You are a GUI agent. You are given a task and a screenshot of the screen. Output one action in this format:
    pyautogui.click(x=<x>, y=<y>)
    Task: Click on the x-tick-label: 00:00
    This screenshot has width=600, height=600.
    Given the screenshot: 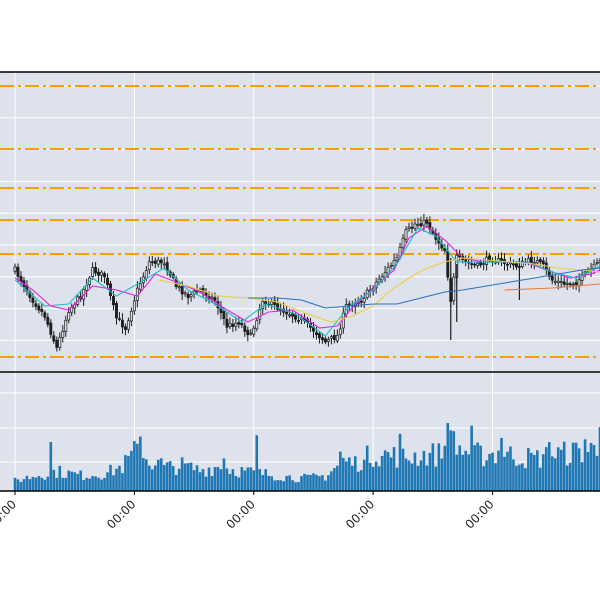 What is the action you would take?
    pyautogui.click(x=121, y=514)
    